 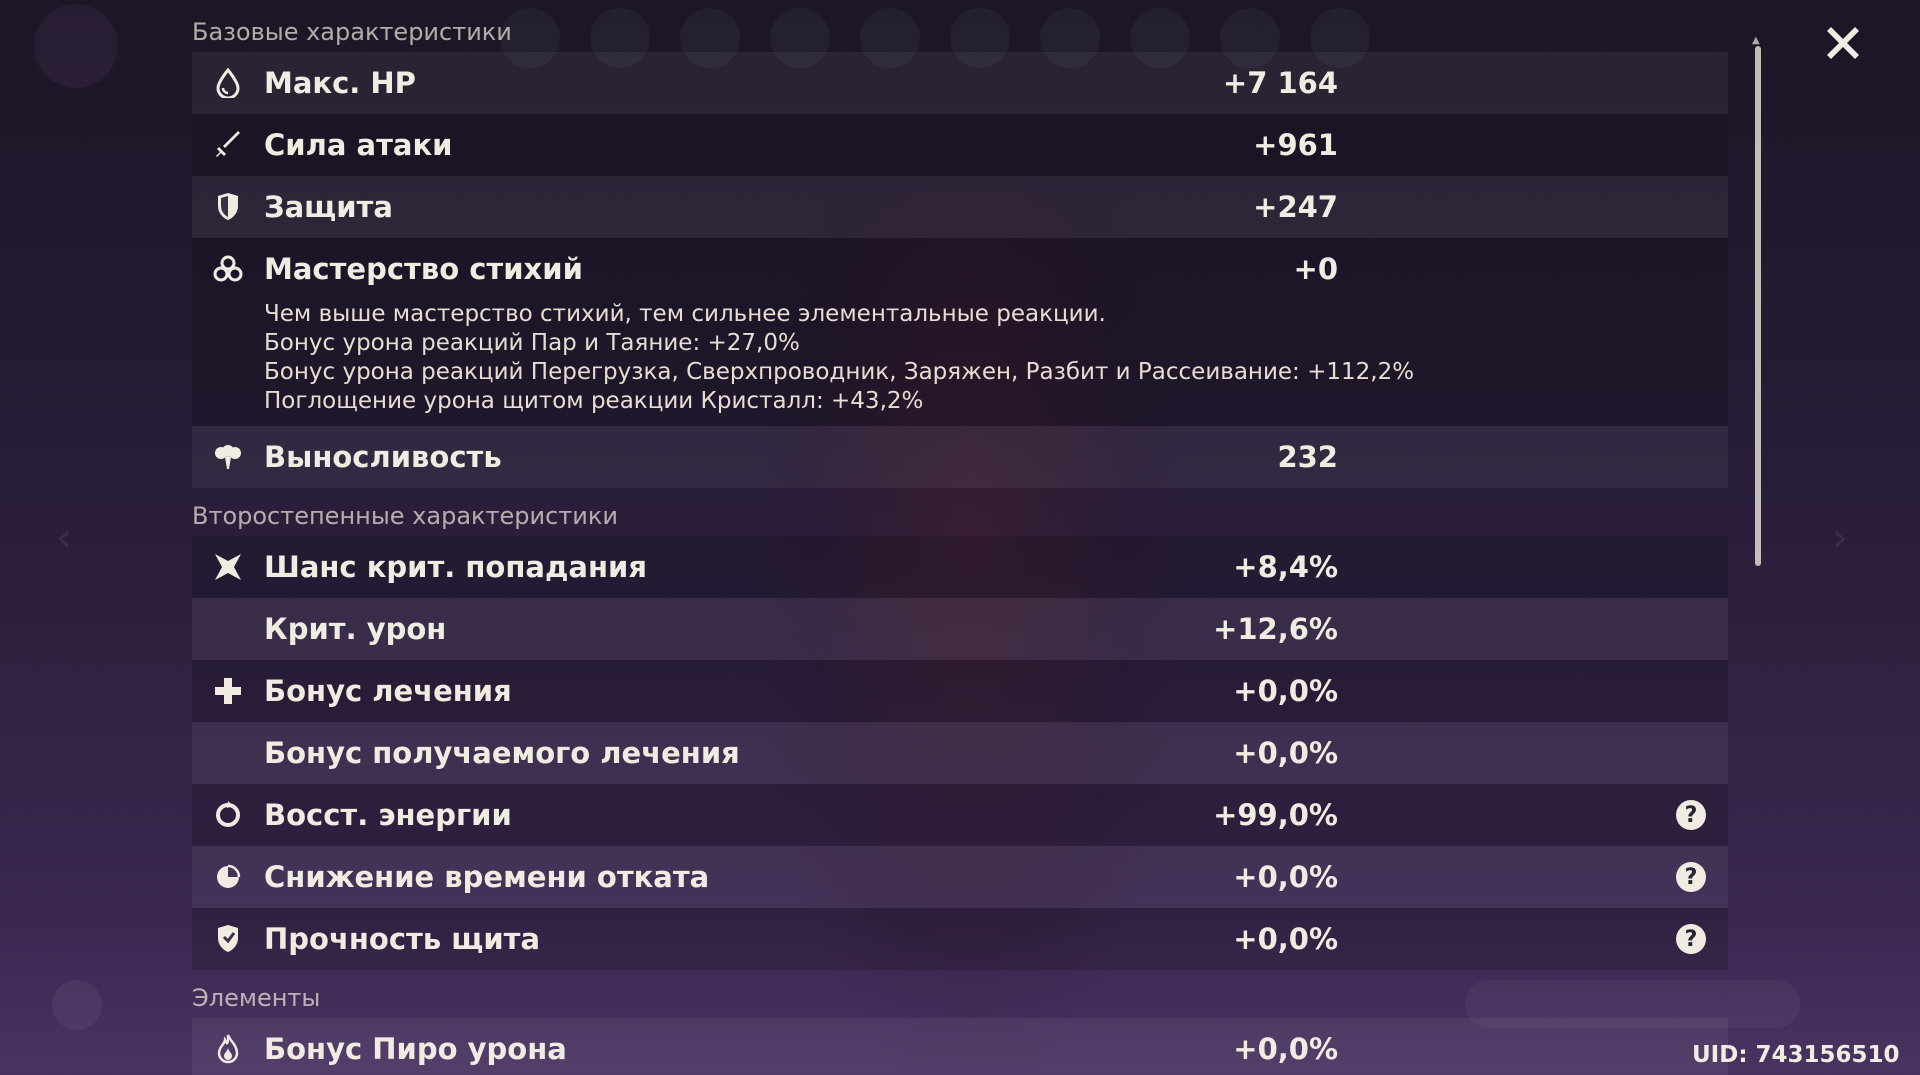 What do you see at coordinates (960, 457) in the screenshot?
I see `stat-row-stamina: Выносливость 232` at bounding box center [960, 457].